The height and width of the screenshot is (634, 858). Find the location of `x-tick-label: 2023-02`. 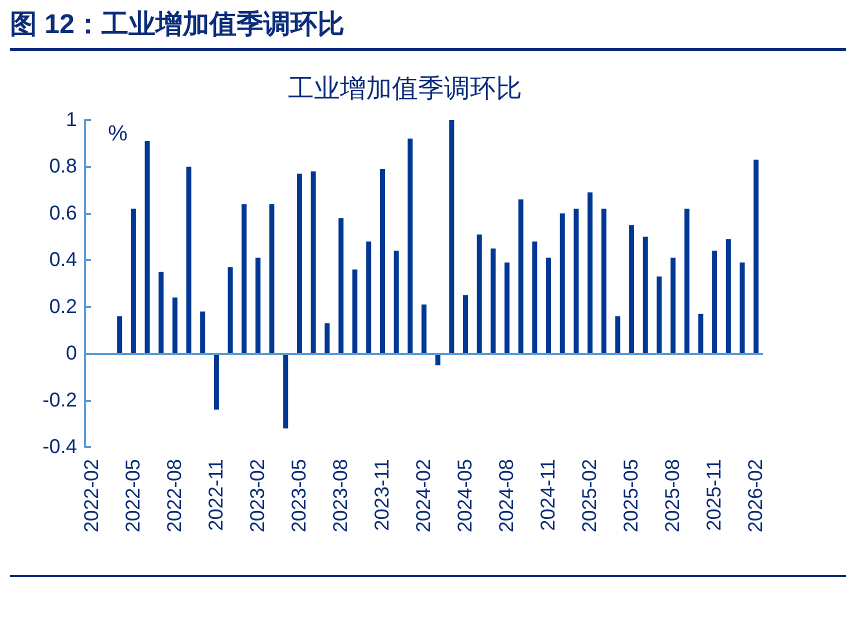

x-tick-label: 2023-02 is located at coordinates (257, 495).